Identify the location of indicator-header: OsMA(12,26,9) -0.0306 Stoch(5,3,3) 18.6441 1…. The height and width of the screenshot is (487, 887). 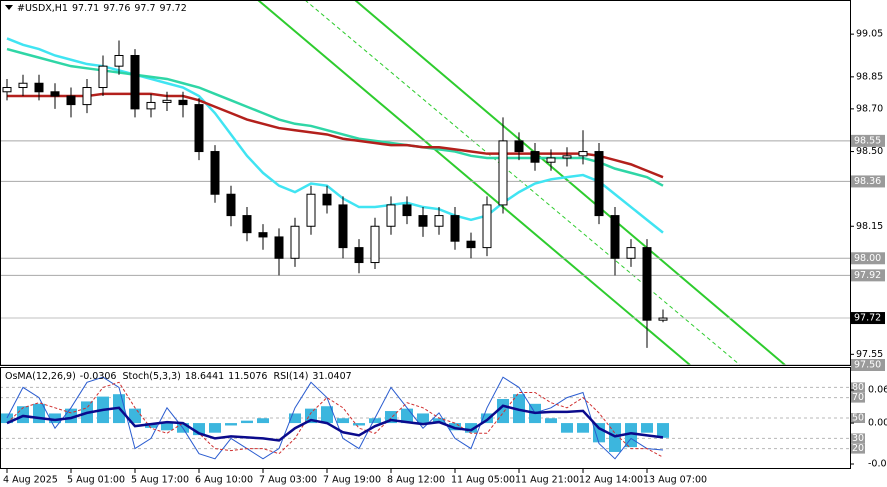
(178, 376).